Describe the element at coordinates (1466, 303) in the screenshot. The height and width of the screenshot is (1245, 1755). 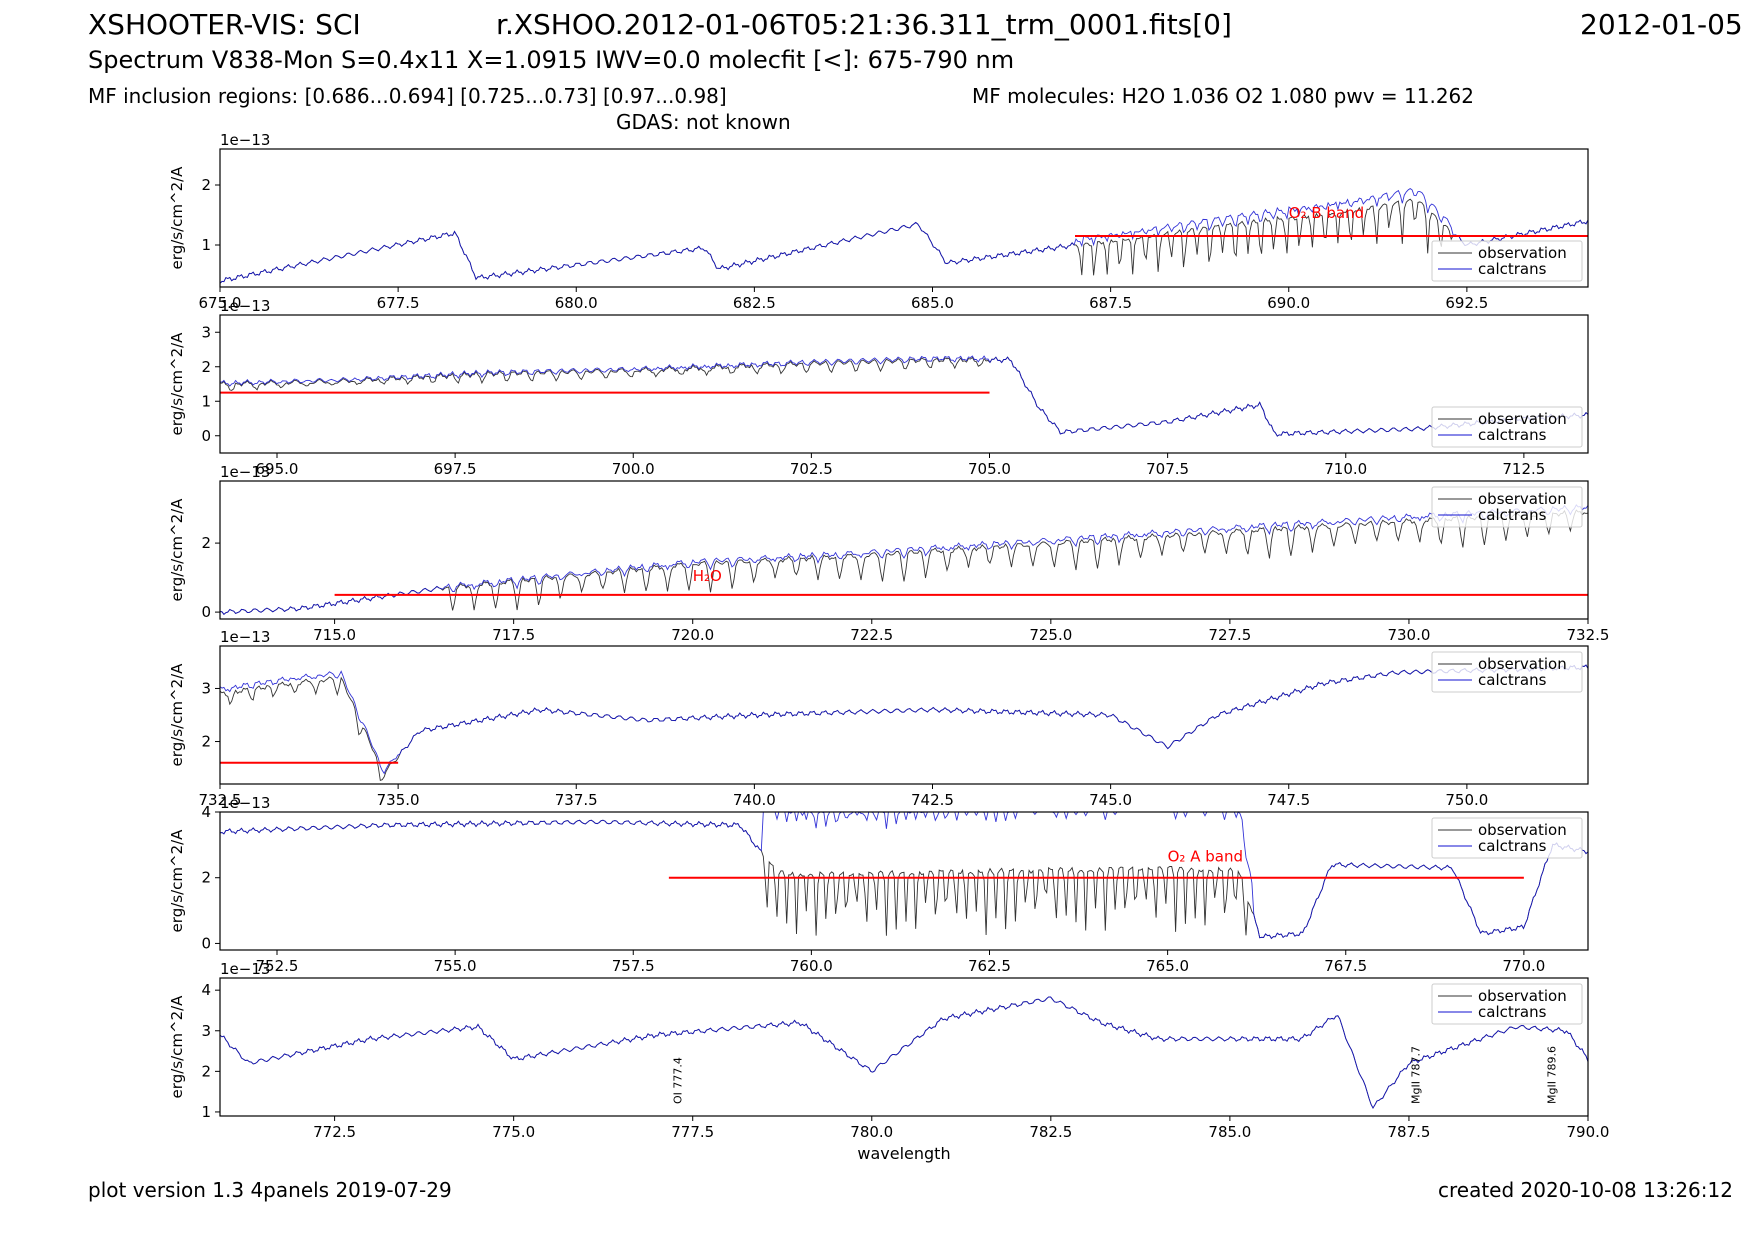
I see `x-tick-label: 692.5` at that location.